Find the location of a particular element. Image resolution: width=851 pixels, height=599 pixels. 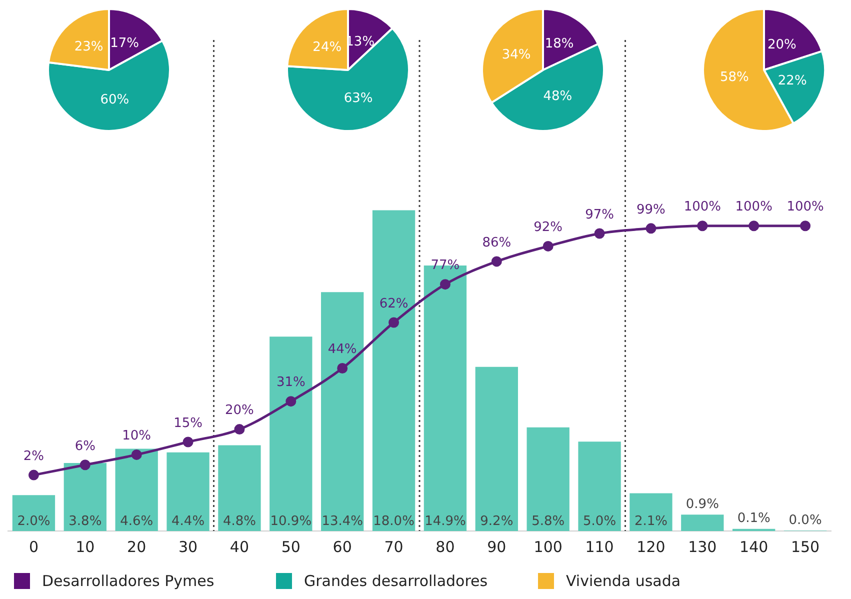

x-tick-label: 120 is located at coordinates (651, 547).